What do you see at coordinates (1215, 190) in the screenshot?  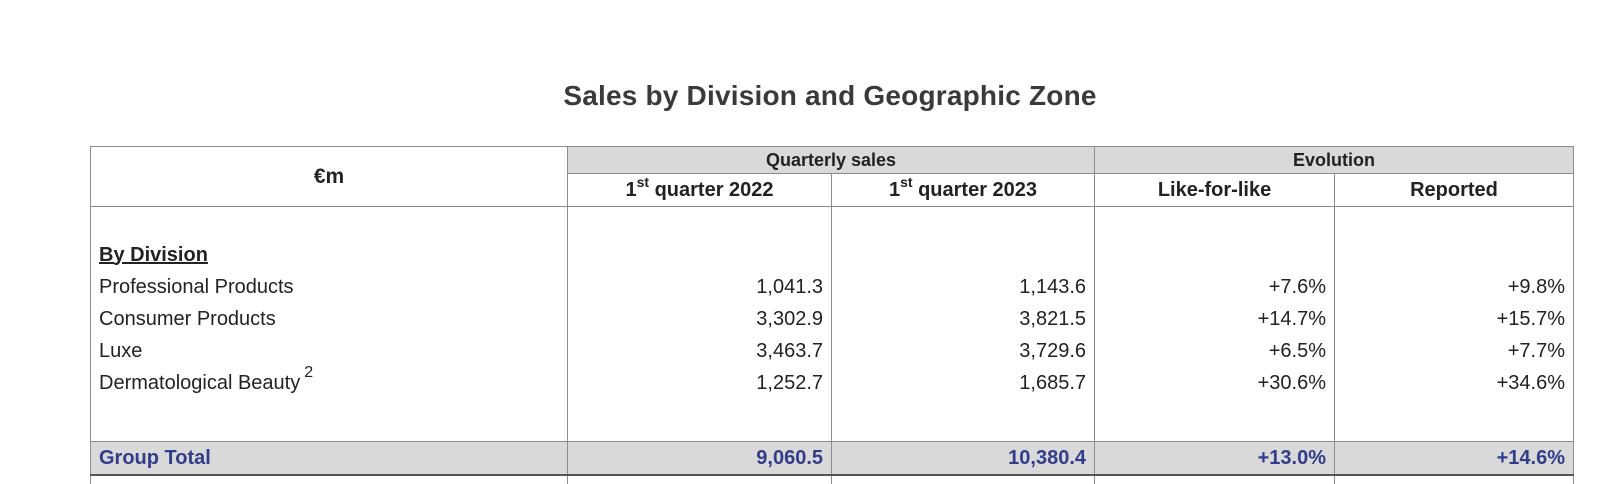 I see `column-header-like-for-like: Like-for-like` at bounding box center [1215, 190].